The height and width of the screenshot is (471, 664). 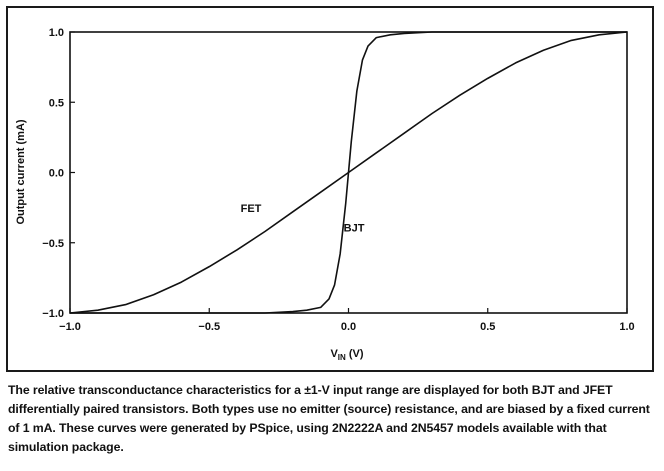 What do you see at coordinates (53, 314) in the screenshot?
I see `y-tick-label: −1.0` at bounding box center [53, 314].